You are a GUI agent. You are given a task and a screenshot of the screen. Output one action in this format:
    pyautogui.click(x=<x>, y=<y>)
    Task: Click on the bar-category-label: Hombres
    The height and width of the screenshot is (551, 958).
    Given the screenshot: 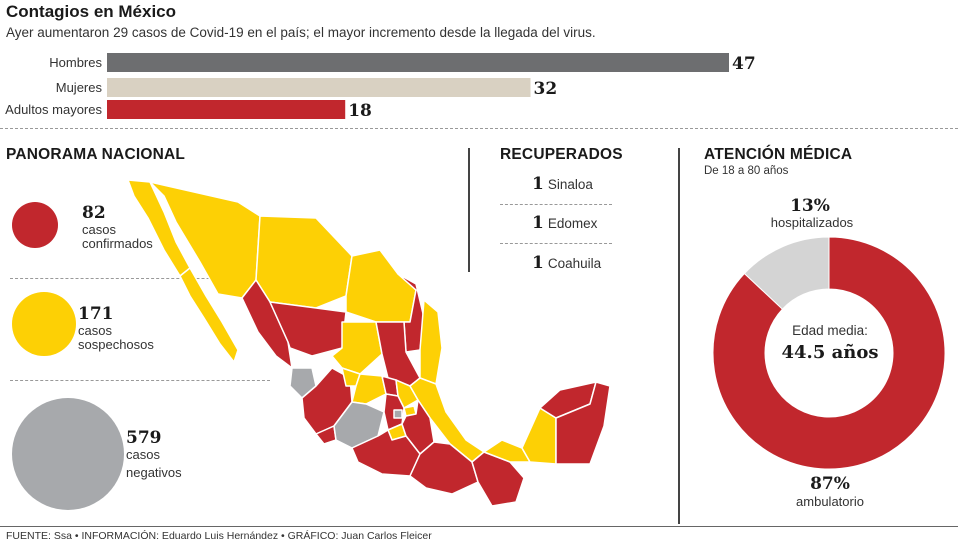 What is the action you would take?
    pyautogui.click(x=75, y=62)
    